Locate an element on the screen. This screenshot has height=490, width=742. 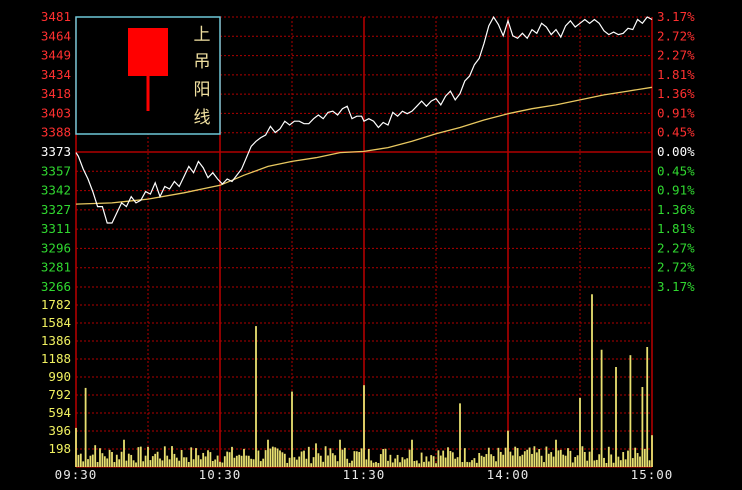
price-tick-label: 3327 is located at coordinates (56, 209).